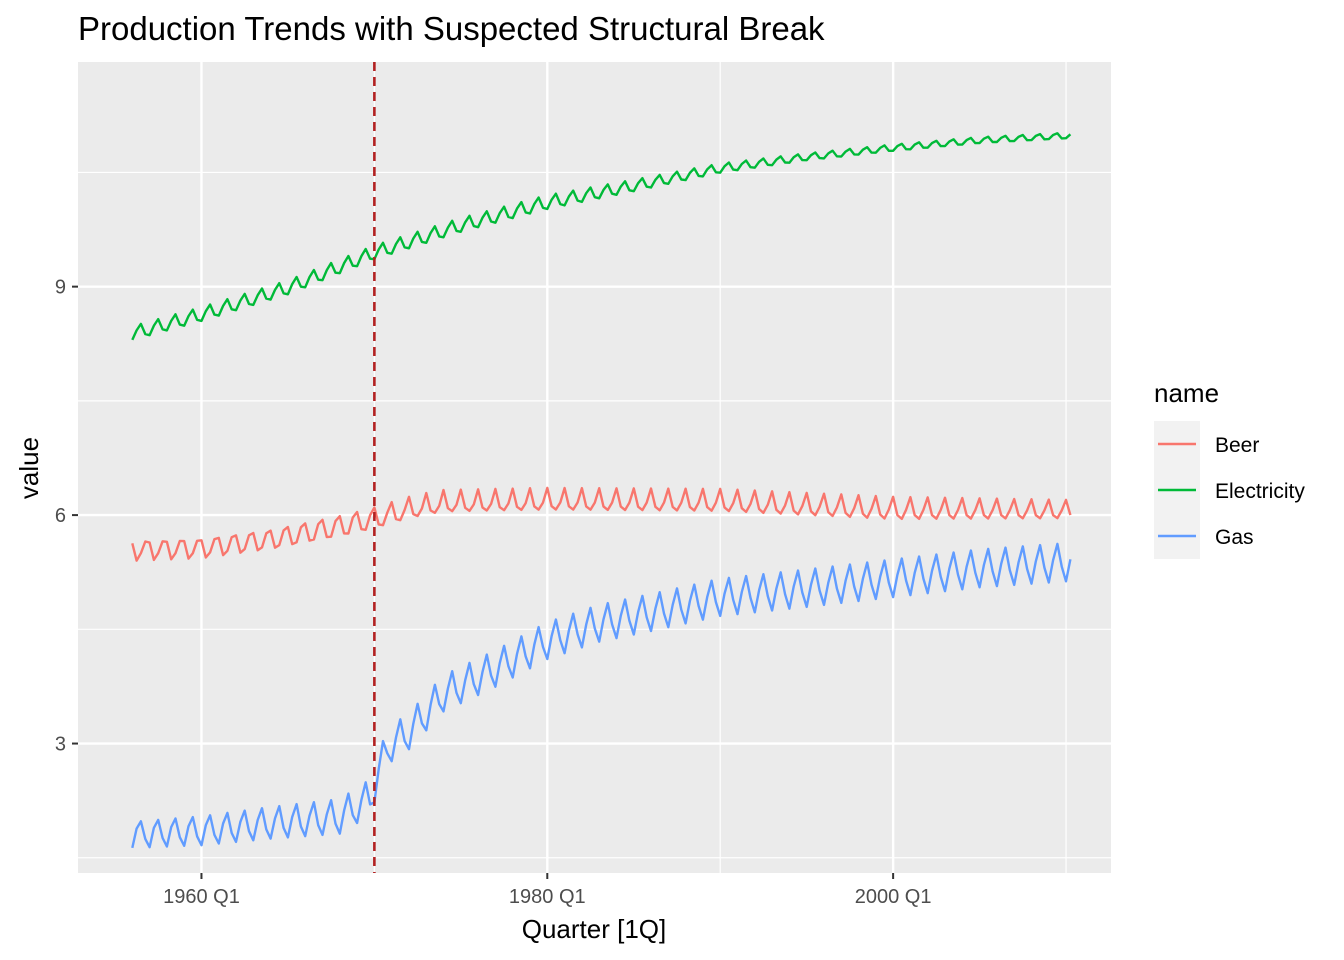  I want to click on x-axis: 1960 Q1 1980 Q1 2000 Q1, so click(547, 890).